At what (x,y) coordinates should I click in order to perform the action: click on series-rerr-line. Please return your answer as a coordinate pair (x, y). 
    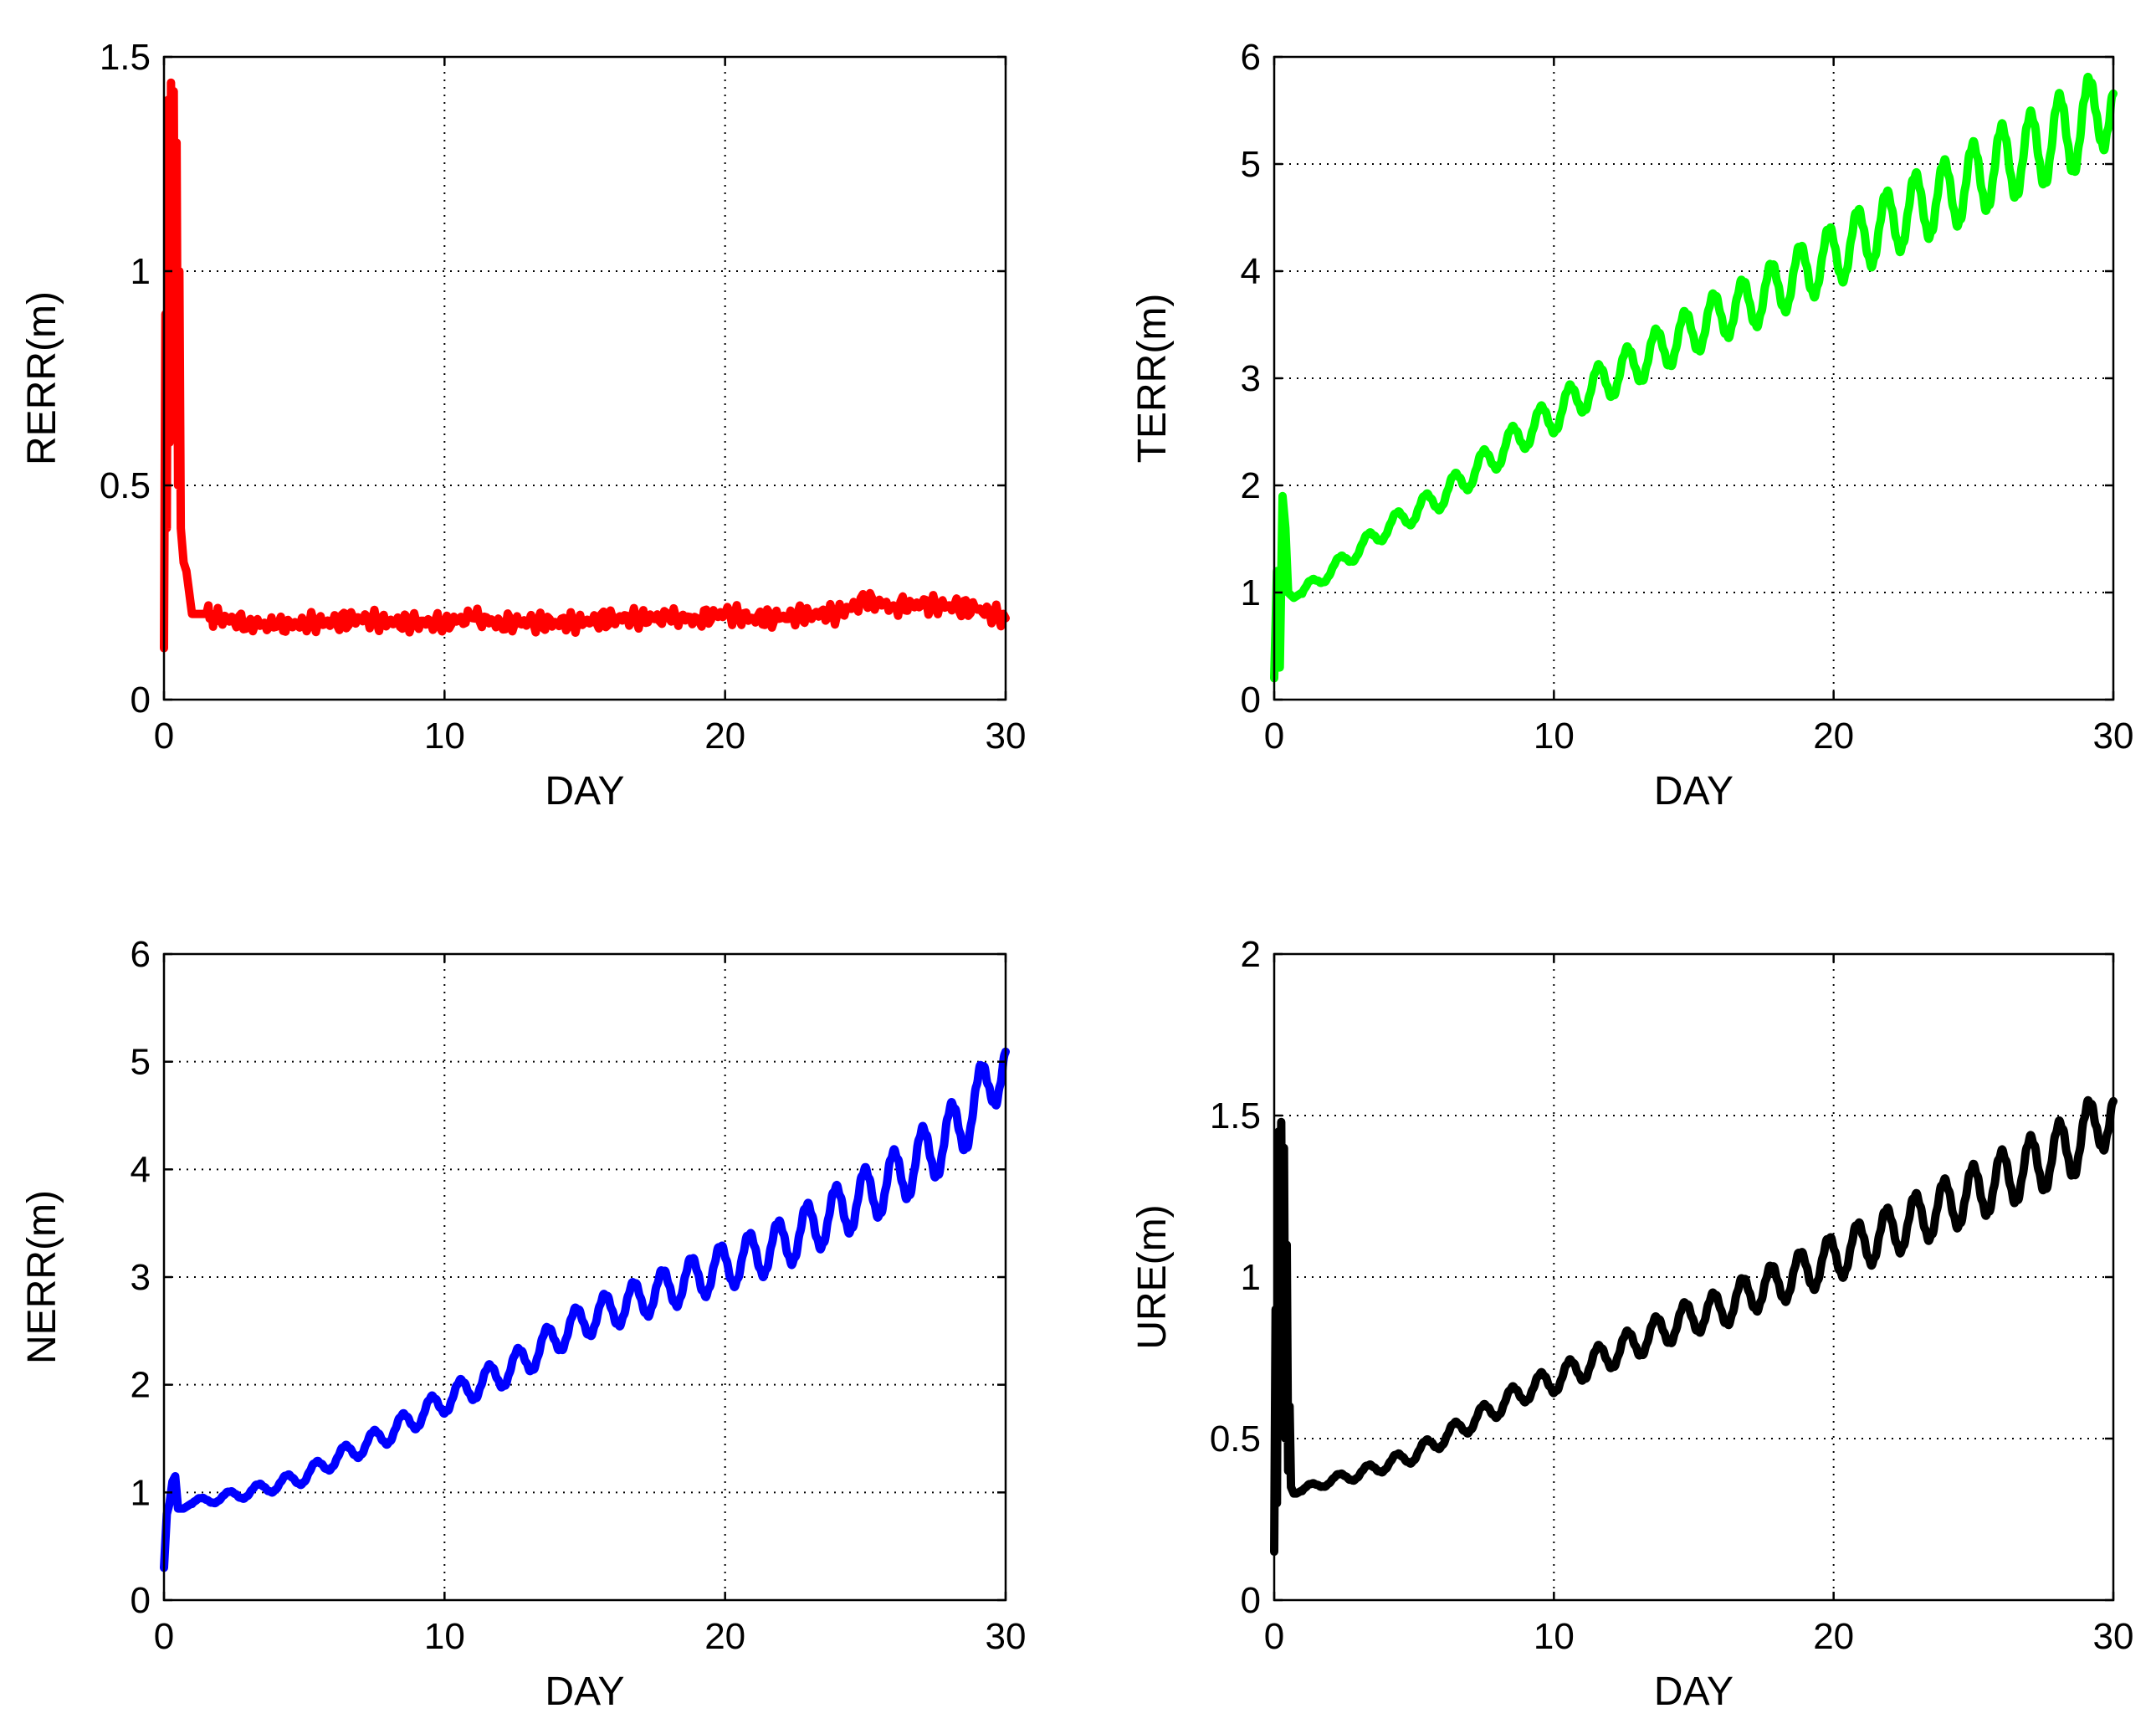
    Looking at the image, I should click on (585, 365).